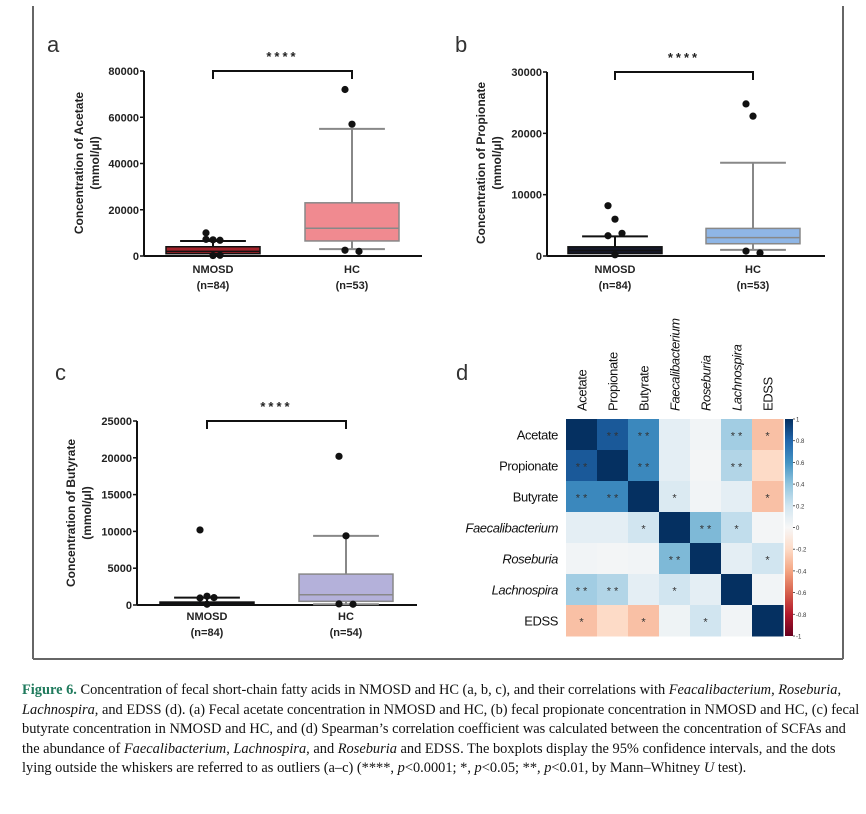  Describe the element at coordinates (753, 286) in the screenshot. I see `category-n-label: (n=53)` at that location.